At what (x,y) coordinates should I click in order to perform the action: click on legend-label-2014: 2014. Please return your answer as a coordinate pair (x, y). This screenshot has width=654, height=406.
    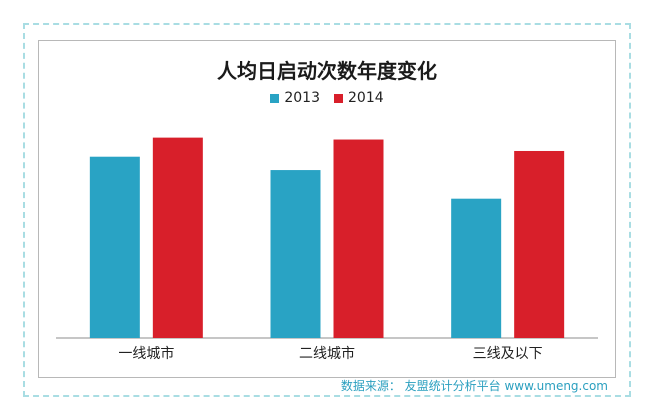
    Looking at the image, I should click on (366, 98).